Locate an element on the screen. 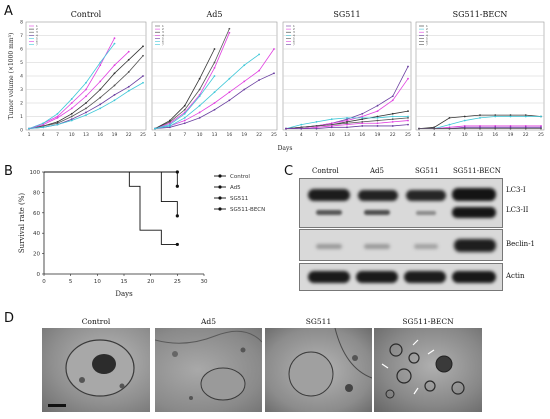 Image resolution: width=550 pixels, height=419 pixels. panel-letter-d: D is located at coordinates (9, 318).